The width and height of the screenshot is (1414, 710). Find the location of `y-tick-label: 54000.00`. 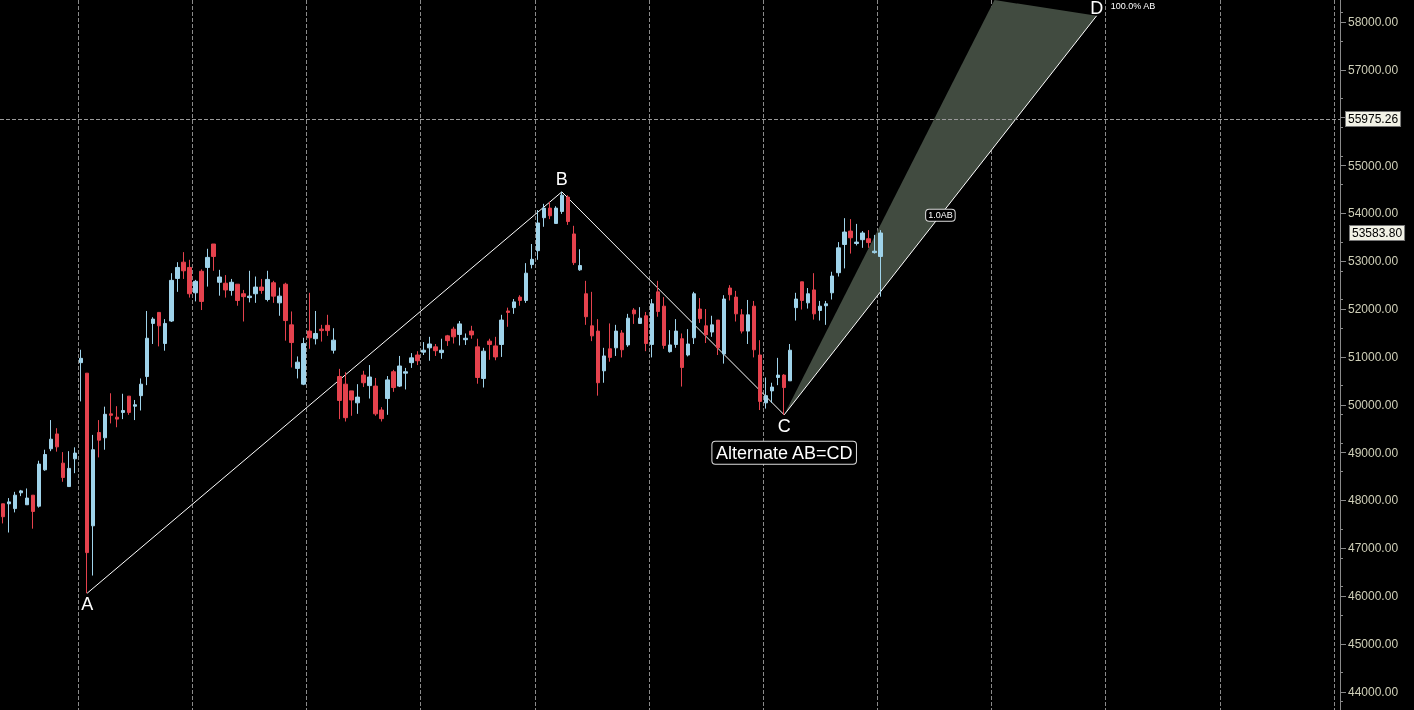

y-tick-label: 54000.00 is located at coordinates (1373, 213).